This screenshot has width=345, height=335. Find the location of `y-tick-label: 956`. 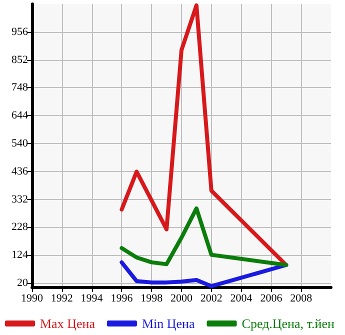

y-tick-label: 956 is located at coordinates (20, 32).